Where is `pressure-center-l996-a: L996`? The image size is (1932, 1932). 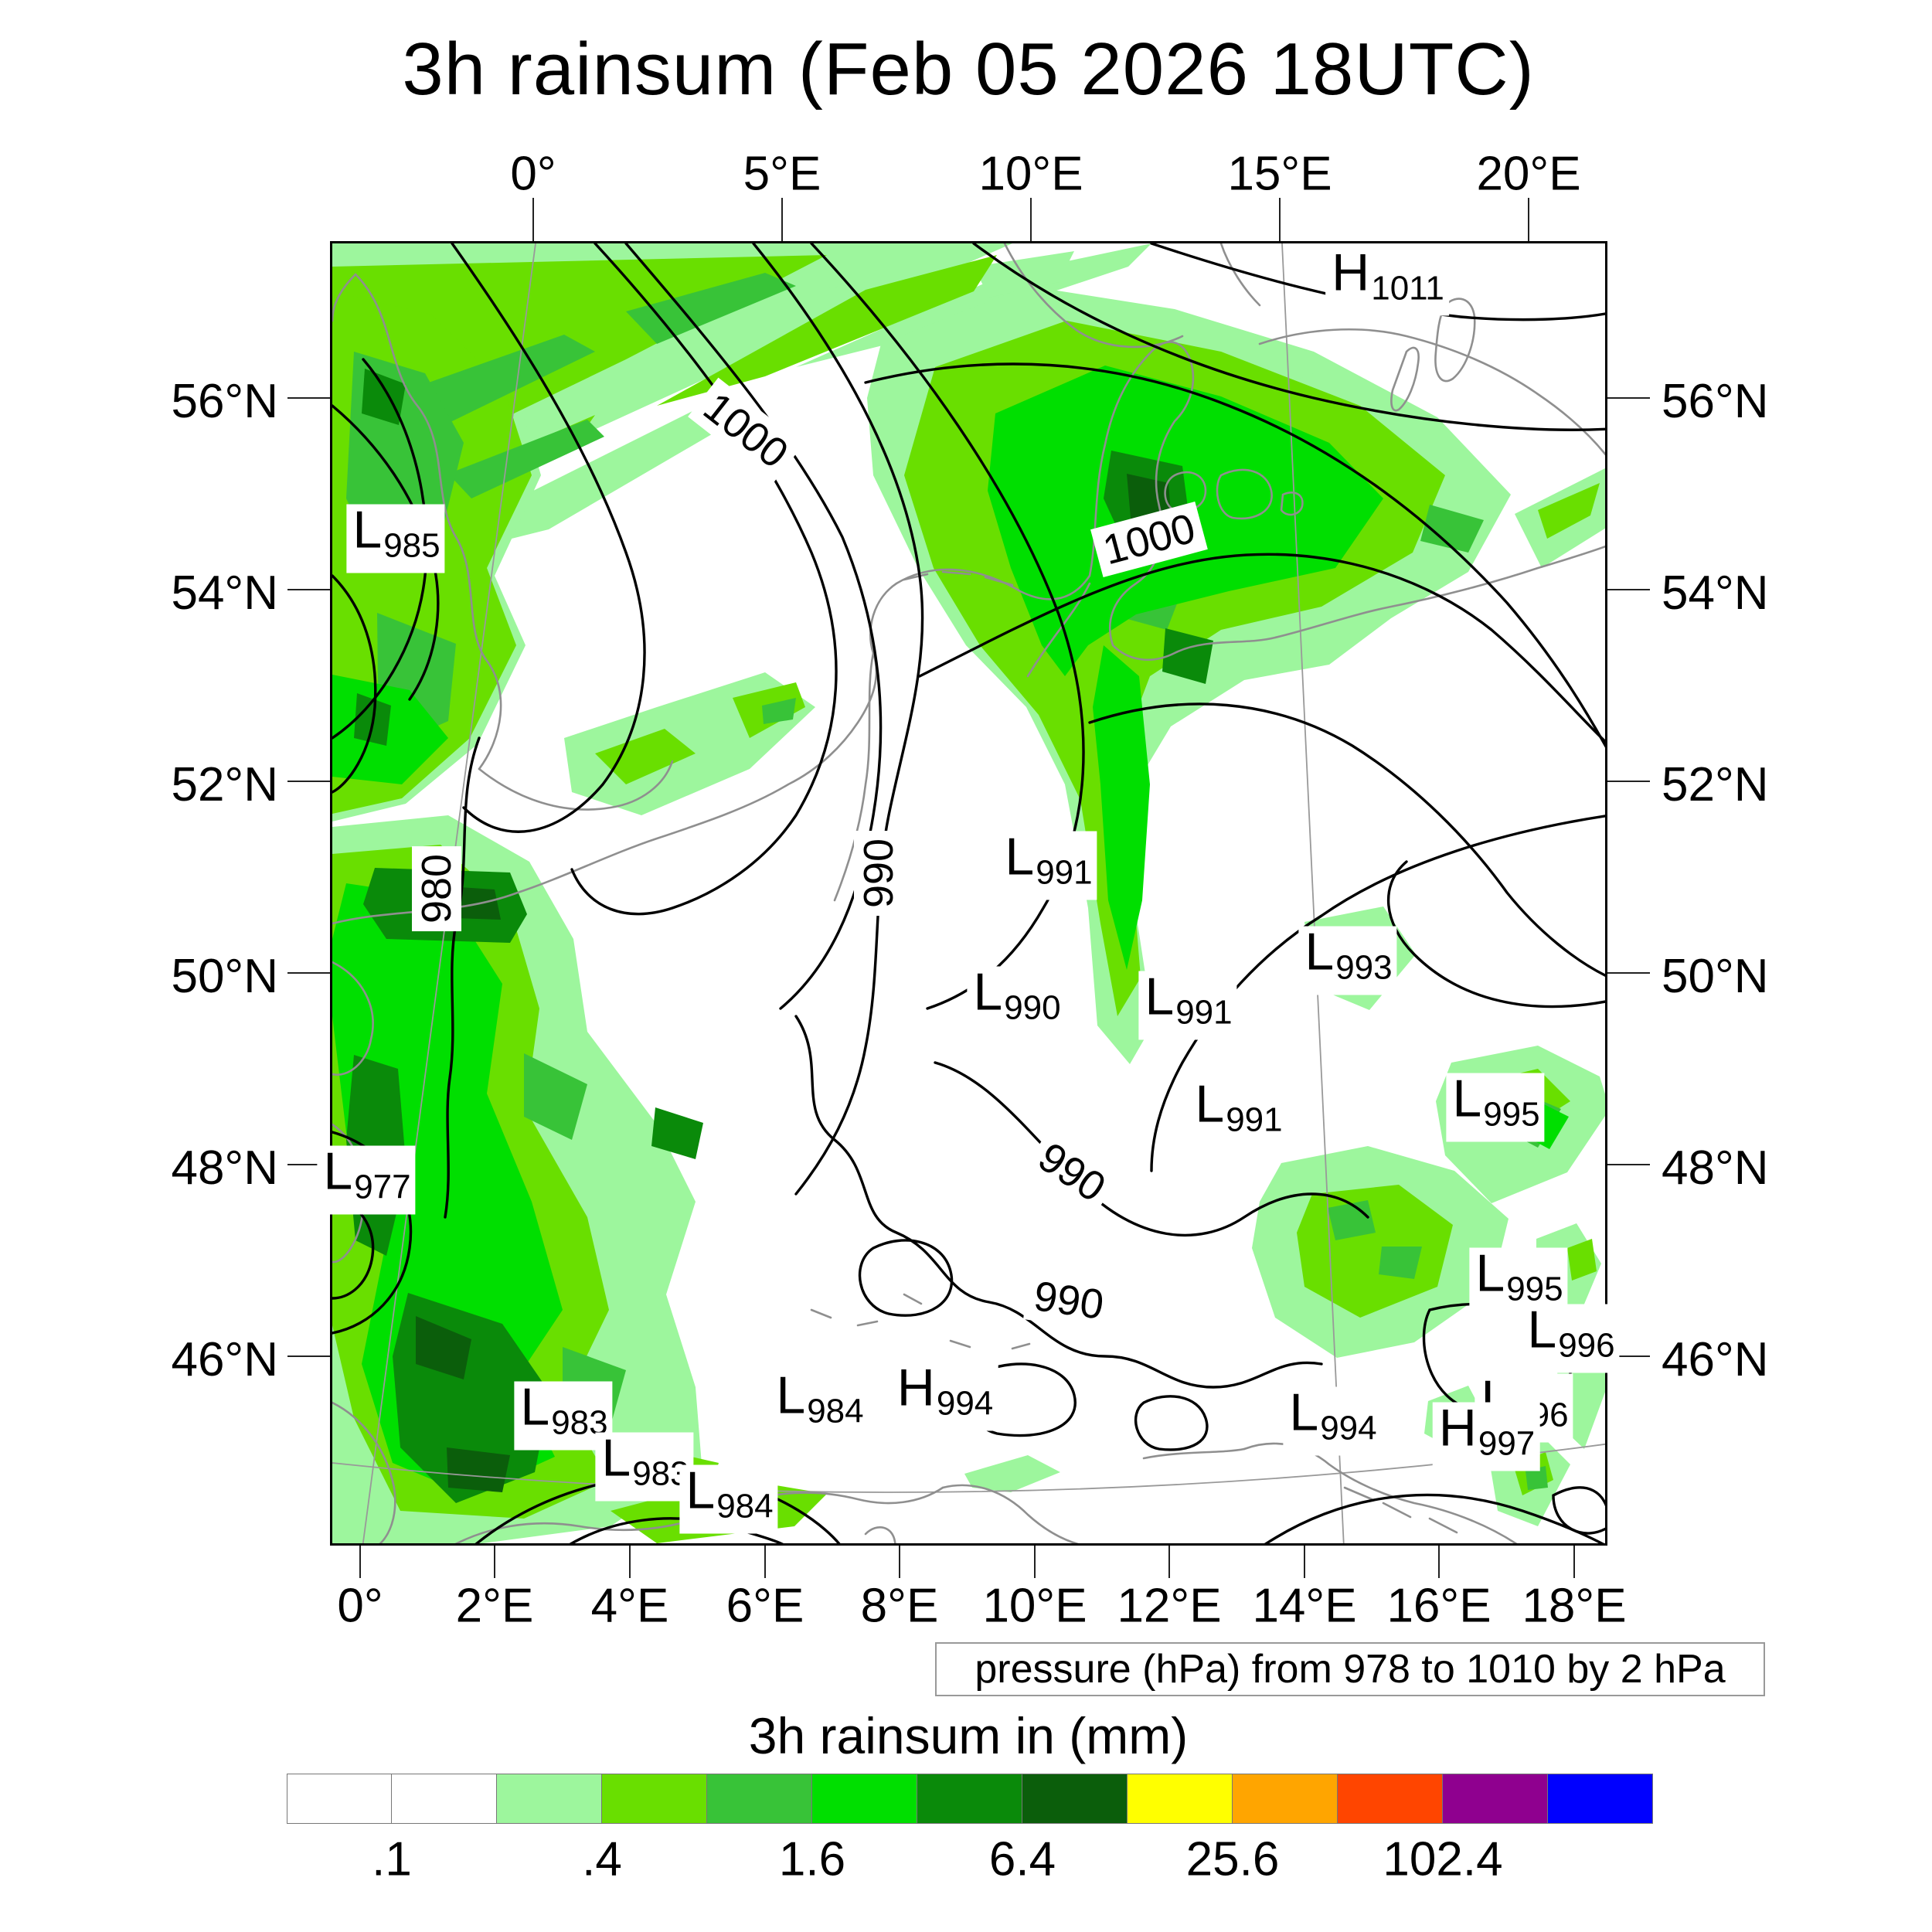
pressure-center-l996-a: L996 is located at coordinates (1570, 1339).